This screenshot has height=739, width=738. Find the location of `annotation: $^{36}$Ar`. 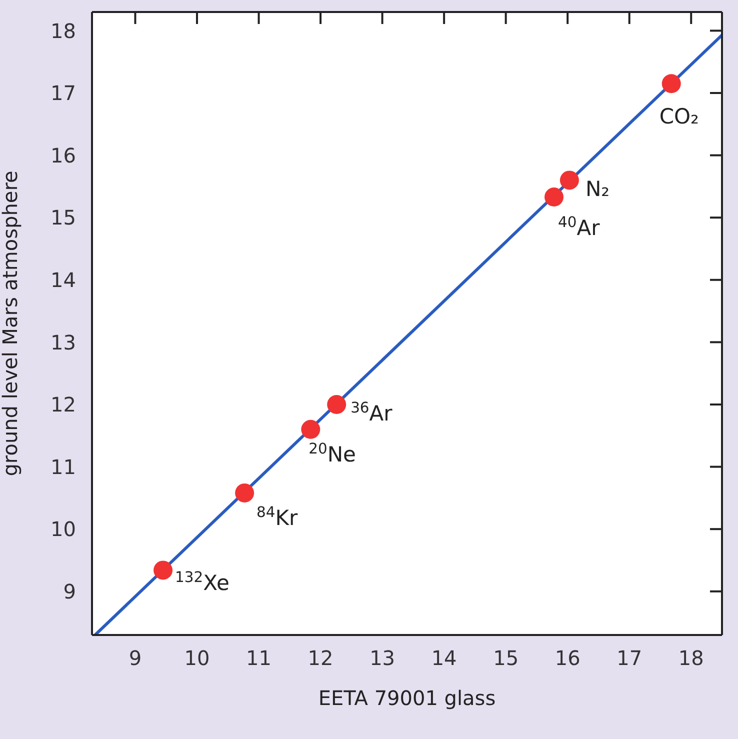

annotation: $^{36}$Ar is located at coordinates (371, 412).